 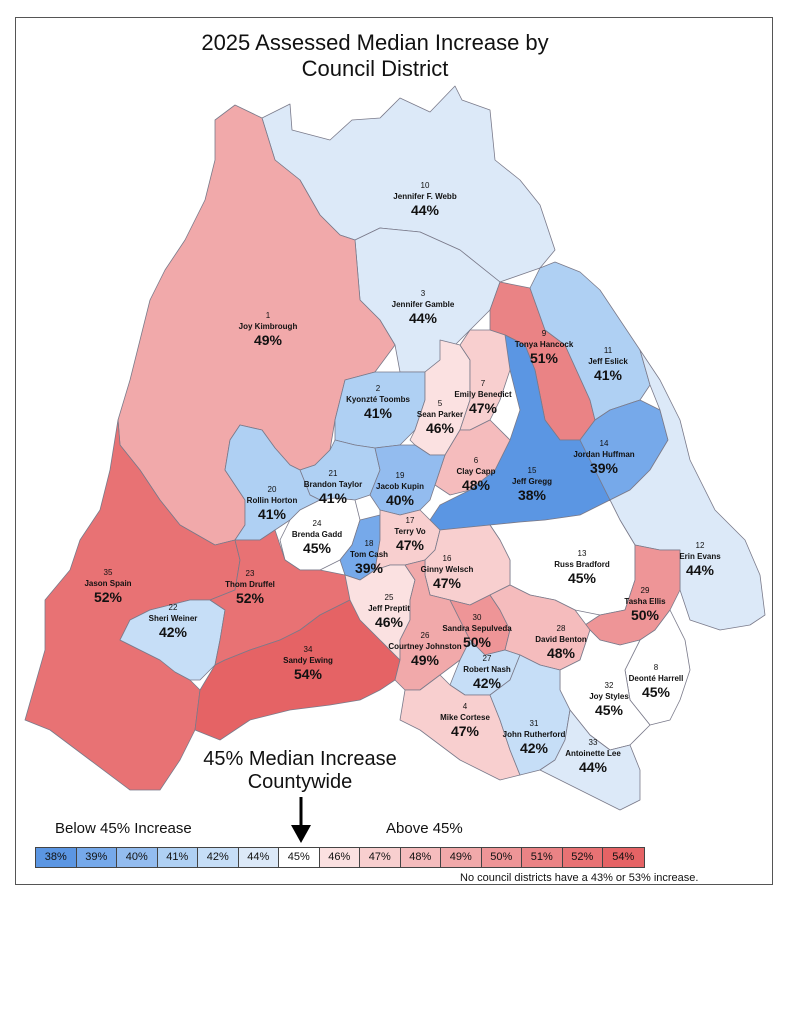 What do you see at coordinates (483, 394) in the screenshot?
I see `council-member-name: Emily Benedict` at bounding box center [483, 394].